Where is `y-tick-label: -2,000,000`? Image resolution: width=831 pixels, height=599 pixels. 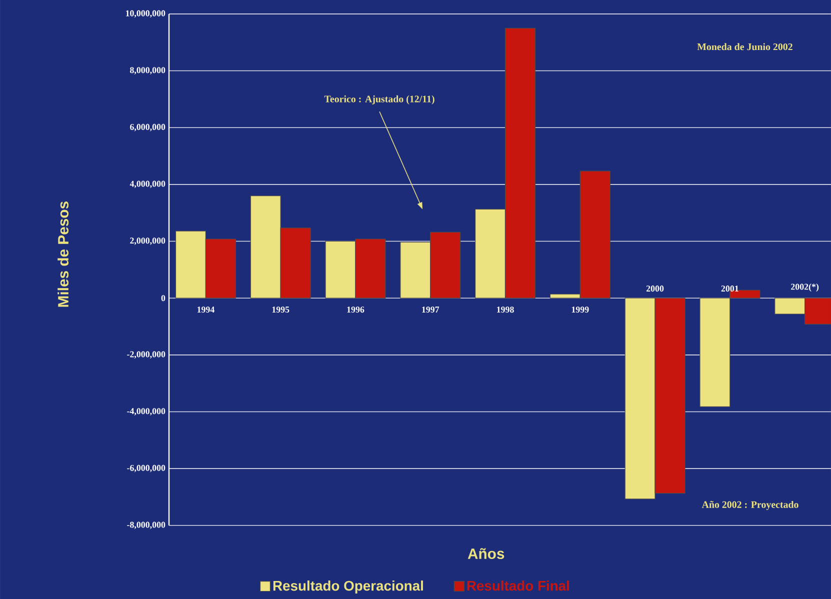
y-tick-label: -2,000,000 is located at coordinates (146, 354).